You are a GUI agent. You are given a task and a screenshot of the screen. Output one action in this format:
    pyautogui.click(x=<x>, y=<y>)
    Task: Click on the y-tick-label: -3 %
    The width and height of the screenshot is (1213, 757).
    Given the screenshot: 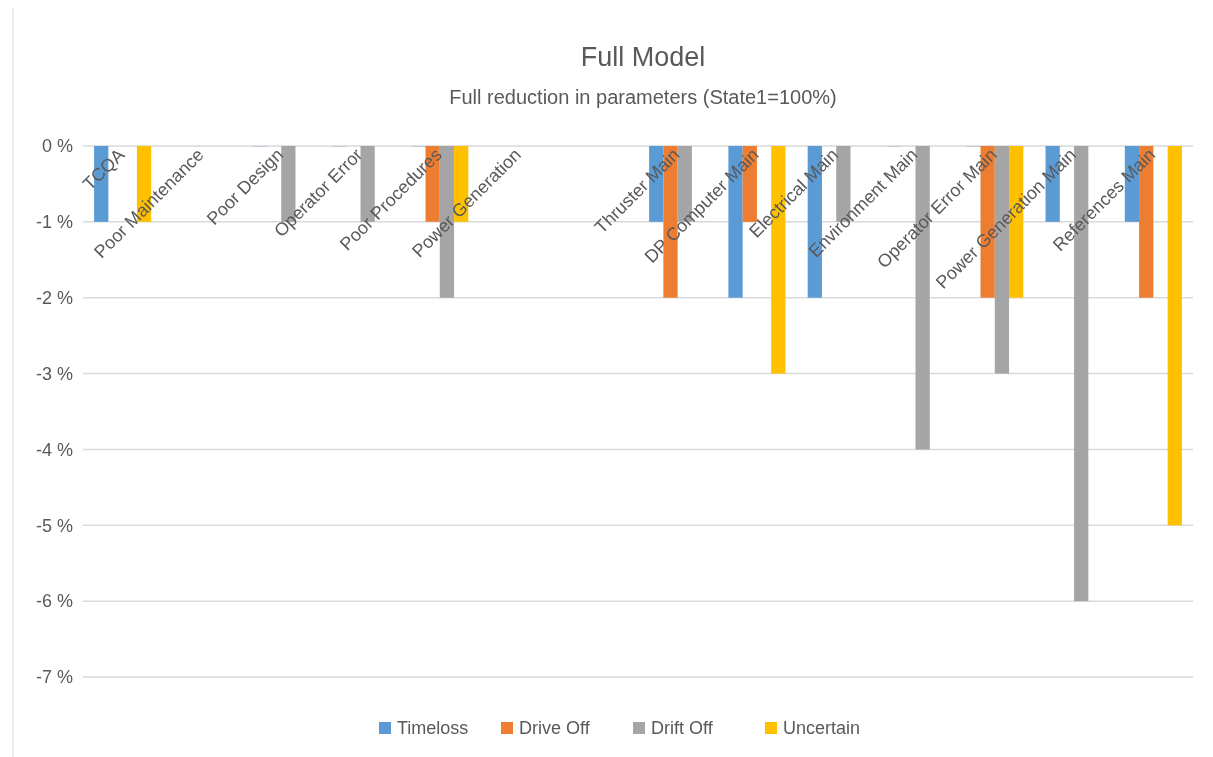 What is the action you would take?
    pyautogui.click(x=54, y=373)
    